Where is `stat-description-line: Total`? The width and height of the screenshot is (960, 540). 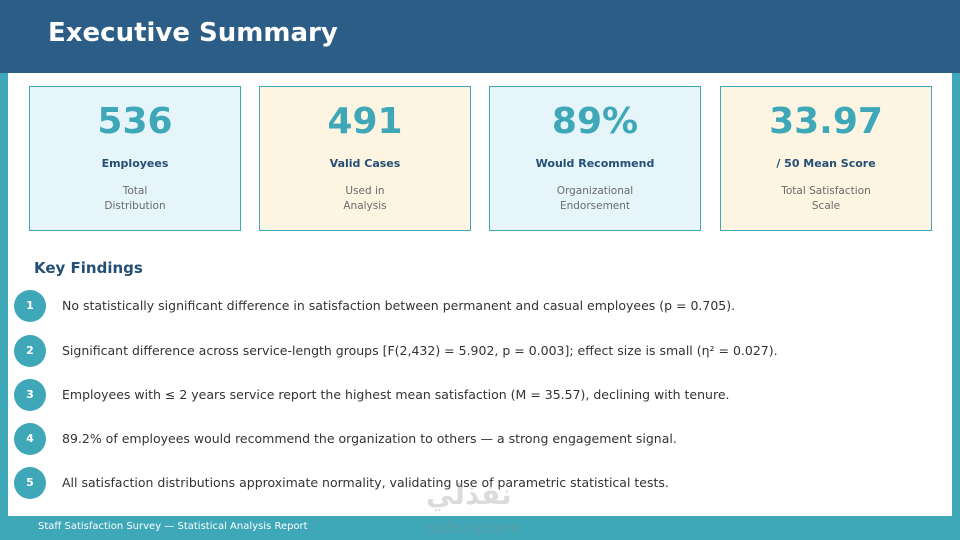
stat-description-line: Total is located at coordinates (135, 191).